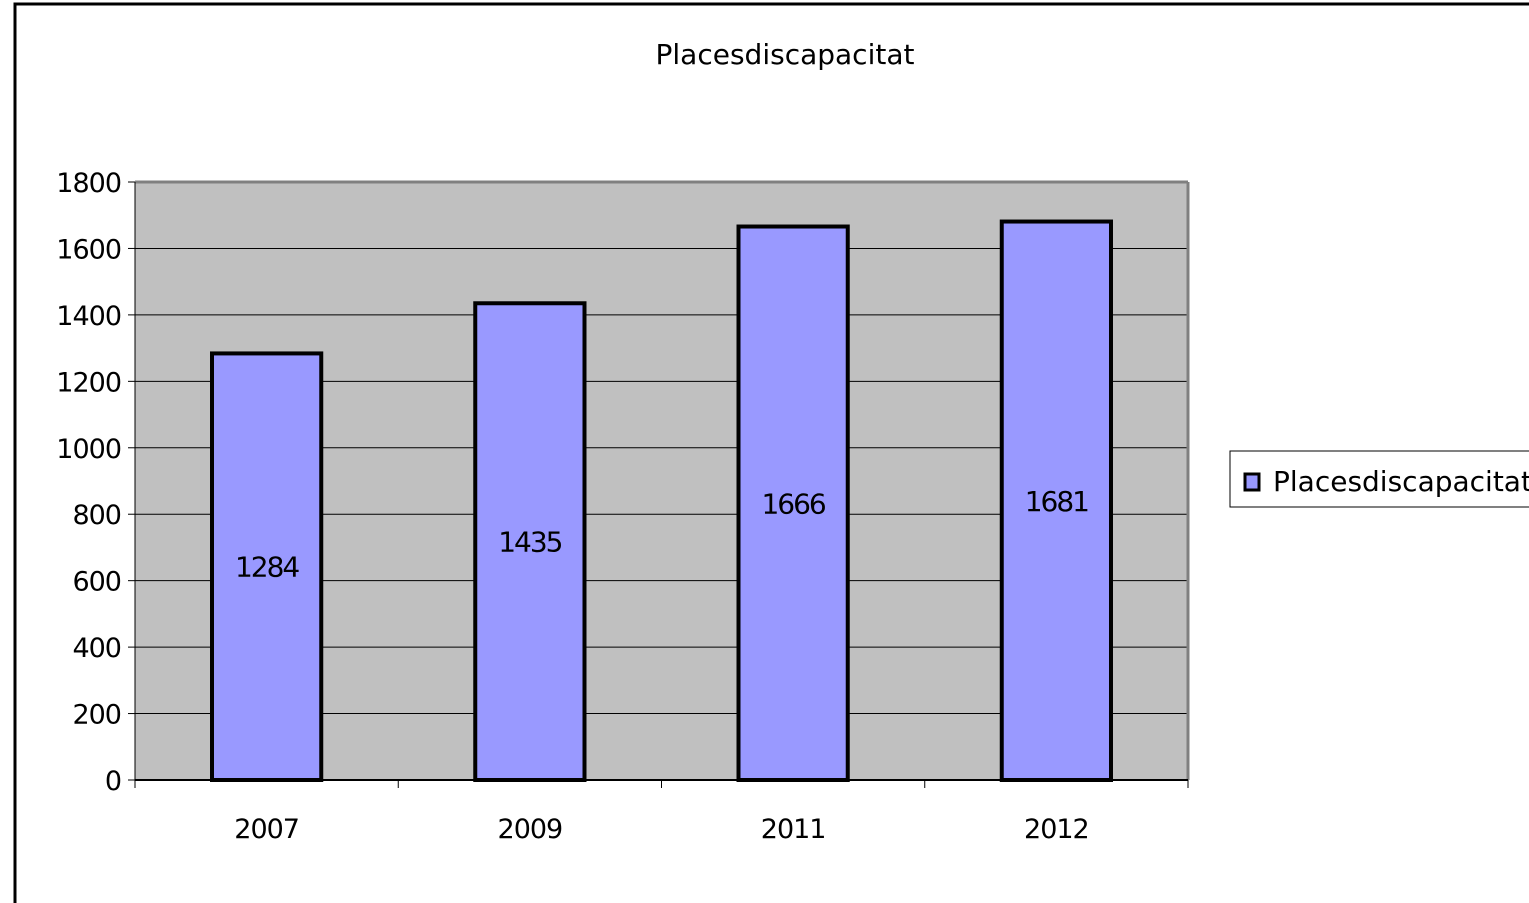 The height and width of the screenshot is (903, 1529). I want to click on legend: Placesdiscapacitat, so click(1379, 479).